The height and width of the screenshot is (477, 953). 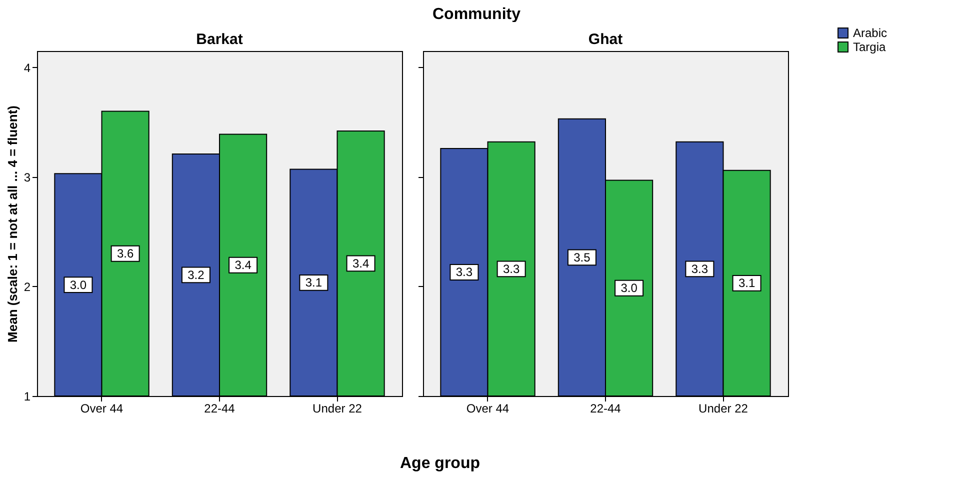 I want to click on chart-title: Ghat, so click(x=605, y=39).